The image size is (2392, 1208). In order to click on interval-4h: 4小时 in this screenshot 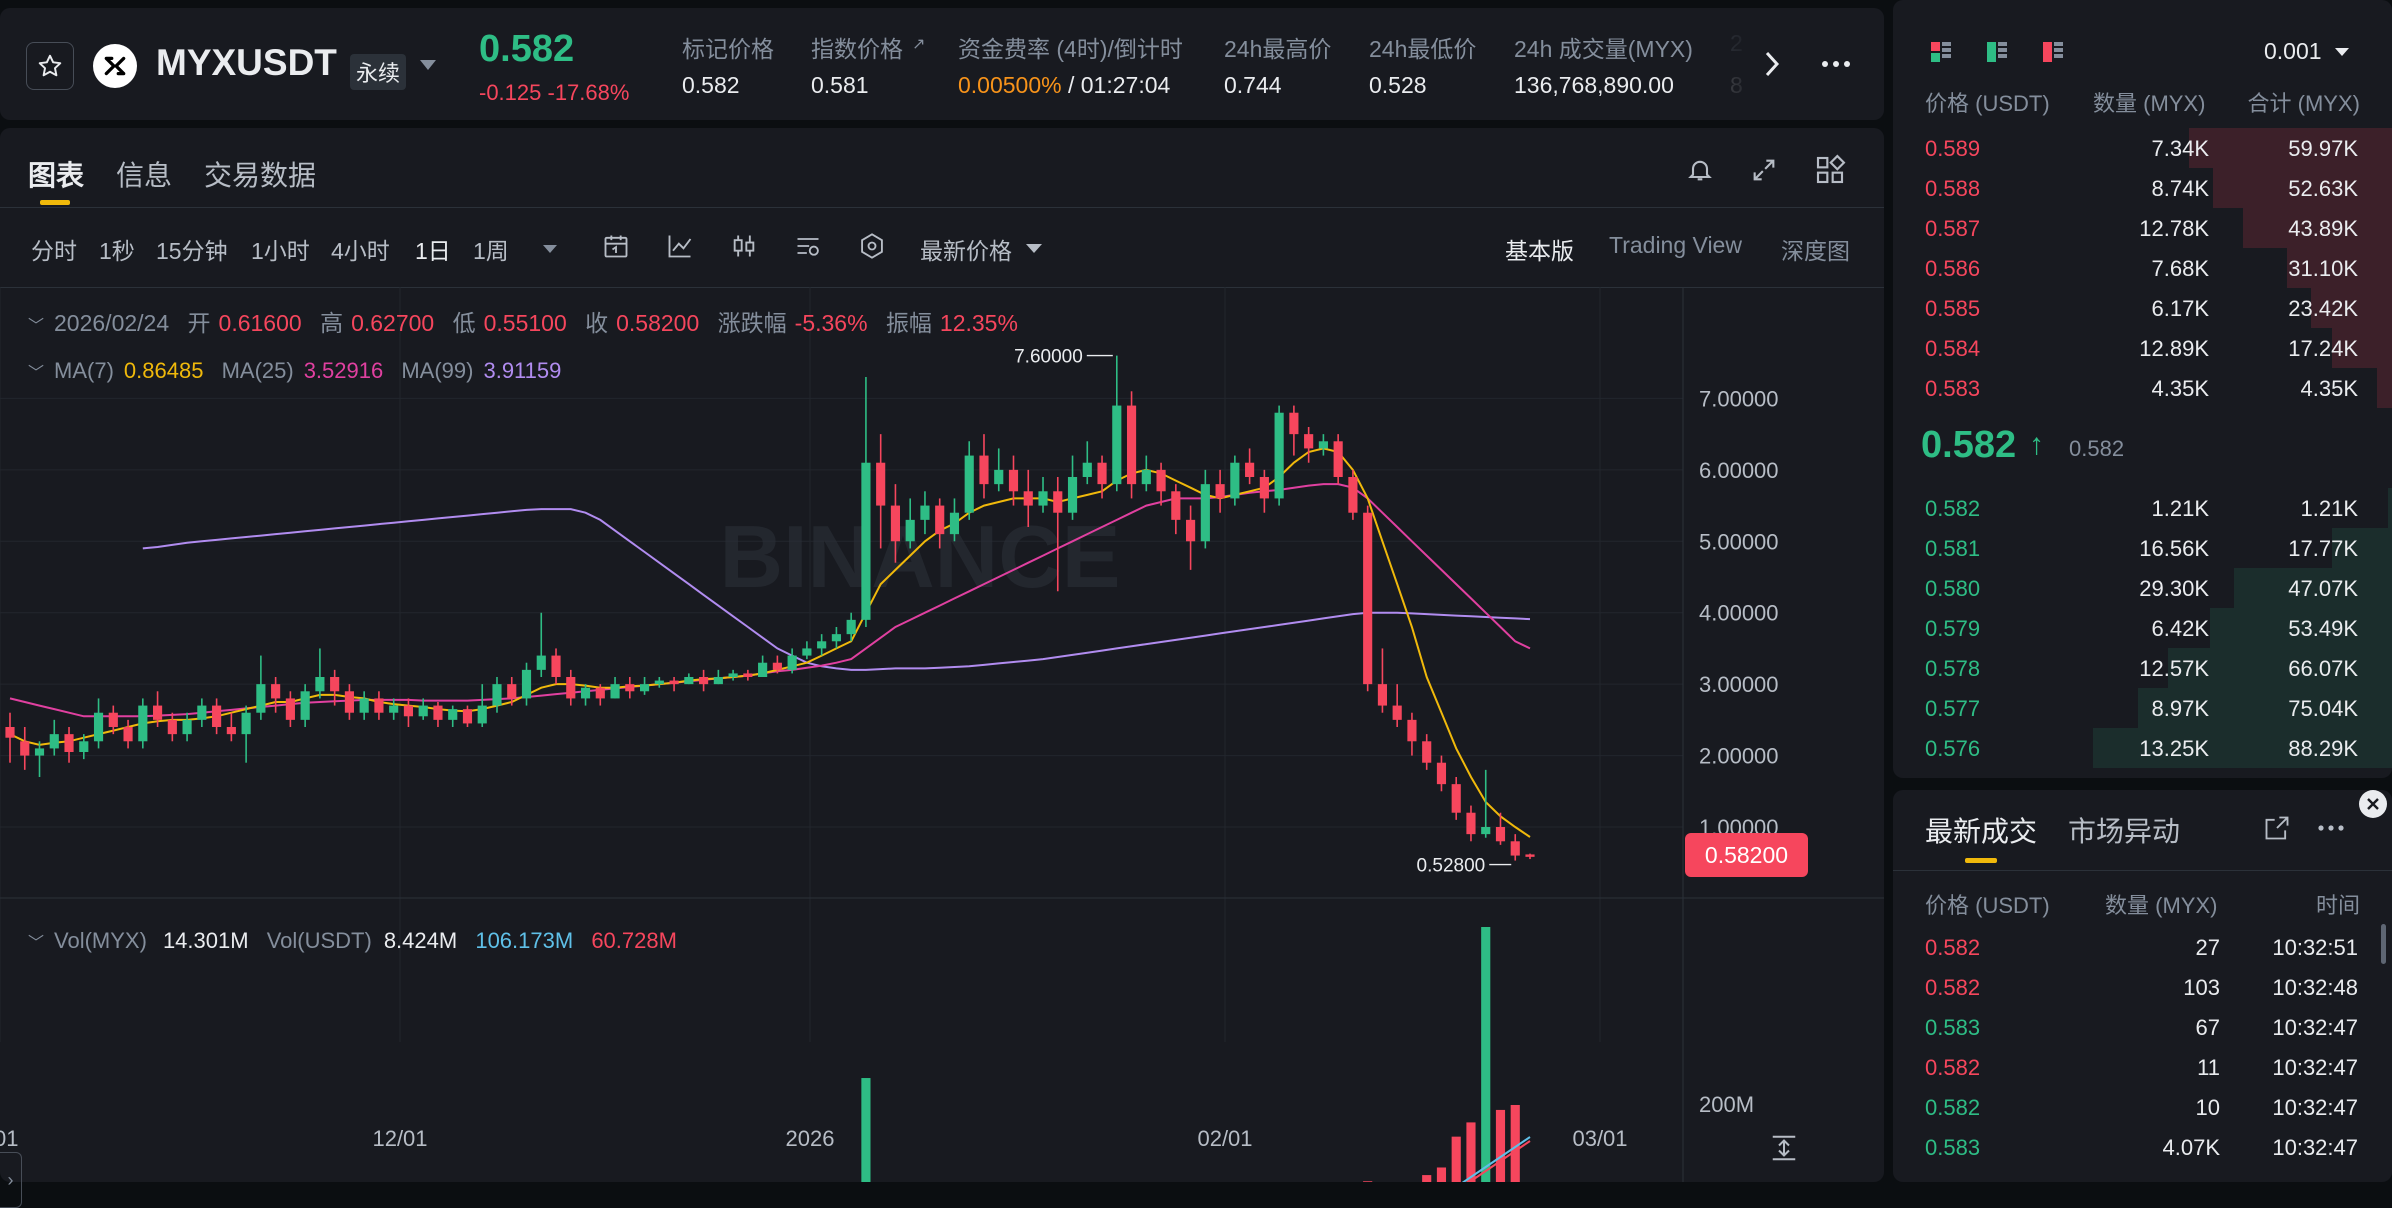, I will do `click(360, 249)`.